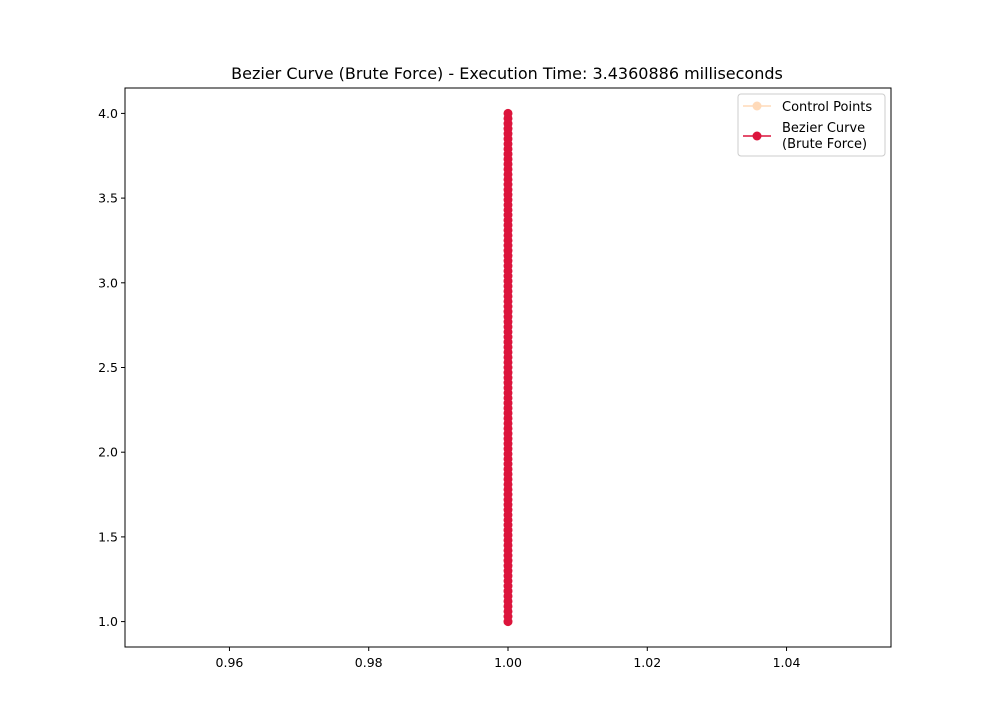 The image size is (990, 727). I want to click on legend-control-points-label: Control Points, so click(827, 107).